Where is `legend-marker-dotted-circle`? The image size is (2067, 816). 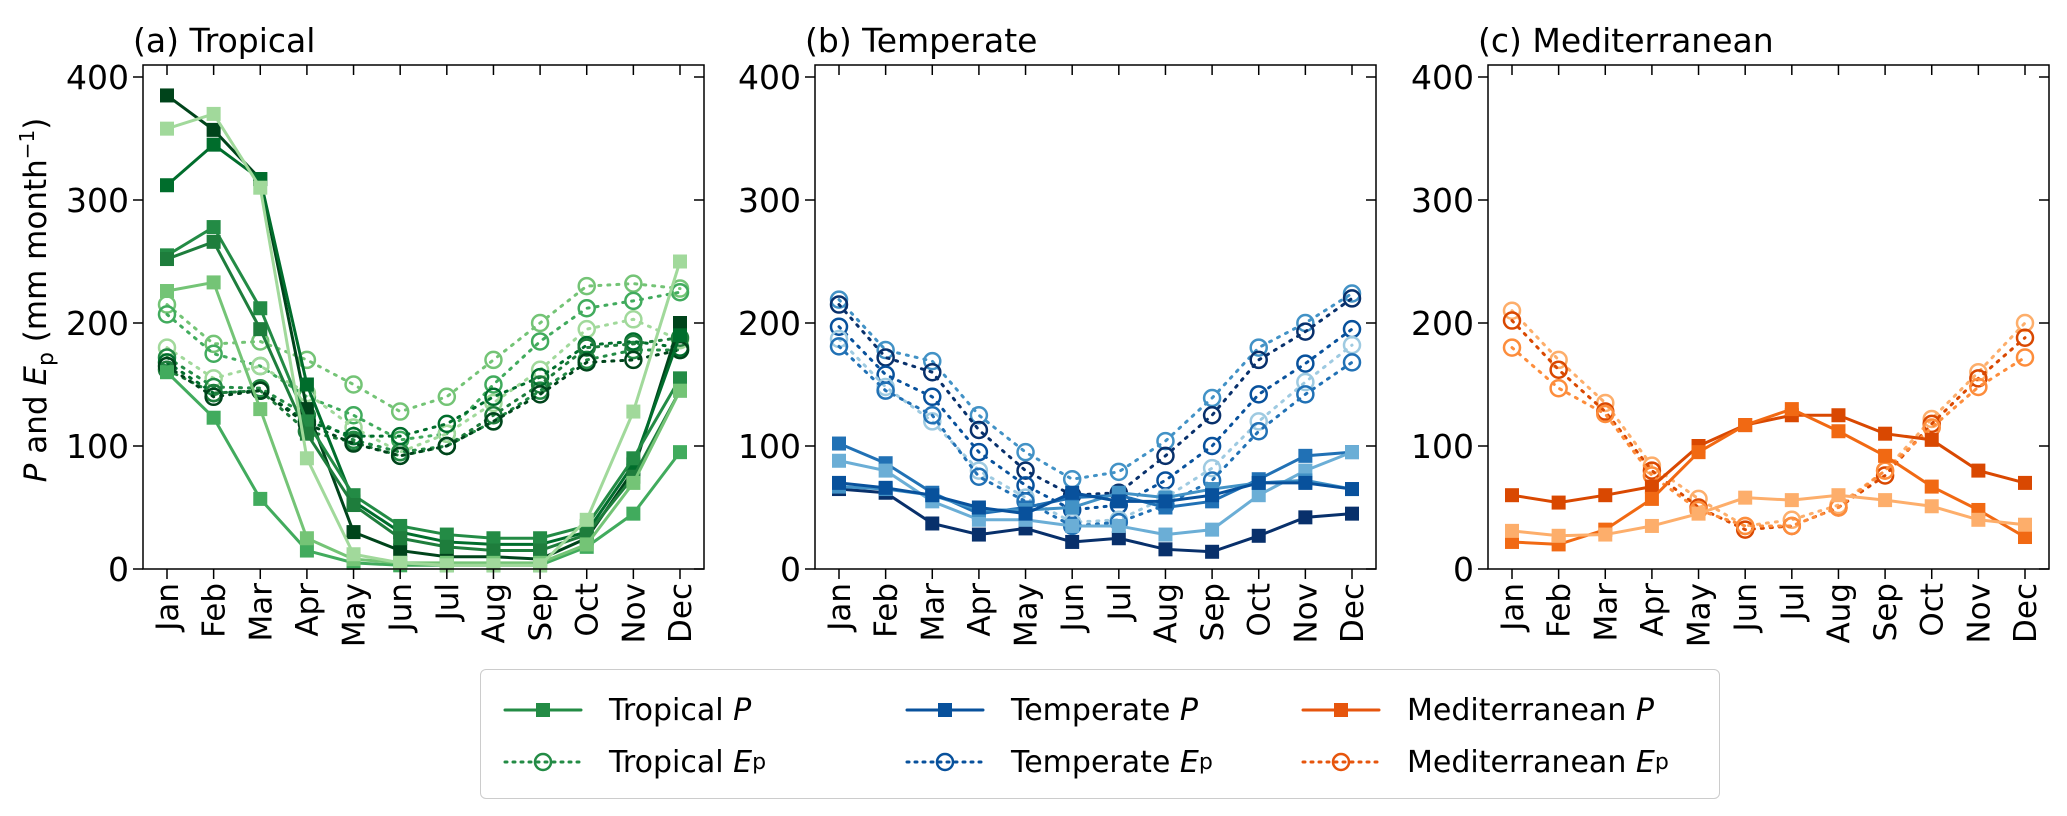 legend-marker-dotted-circle is located at coordinates (543, 762).